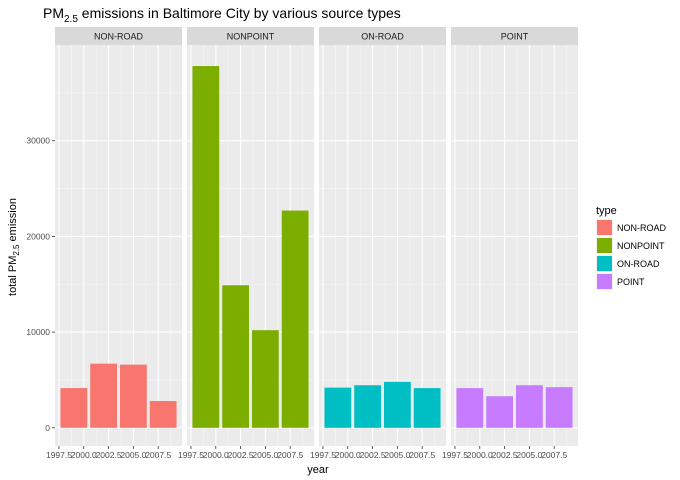 The width and height of the screenshot is (680, 480). I want to click on y-tick-label: 0, so click(47, 428).